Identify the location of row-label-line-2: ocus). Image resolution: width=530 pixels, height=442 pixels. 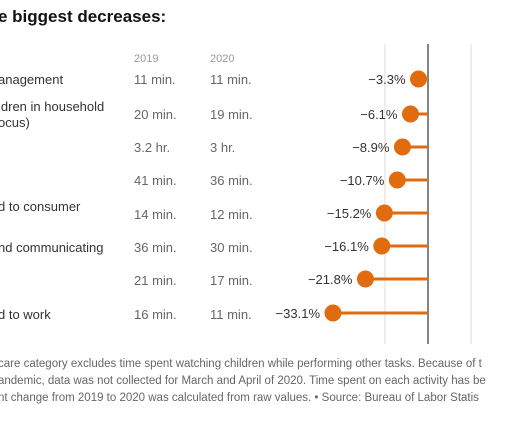
(15, 122).